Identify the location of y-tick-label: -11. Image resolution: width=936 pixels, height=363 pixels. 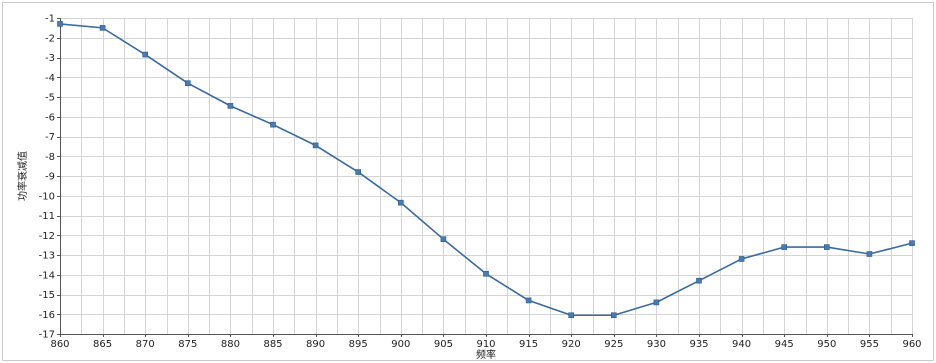
(47, 216).